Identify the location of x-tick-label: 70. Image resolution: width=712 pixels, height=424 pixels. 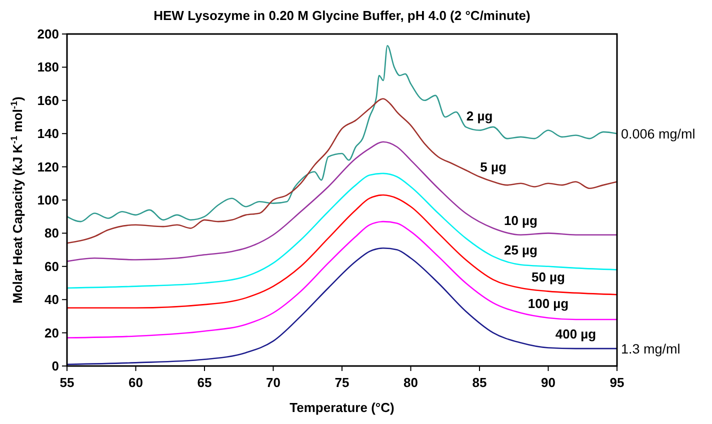
(273, 382).